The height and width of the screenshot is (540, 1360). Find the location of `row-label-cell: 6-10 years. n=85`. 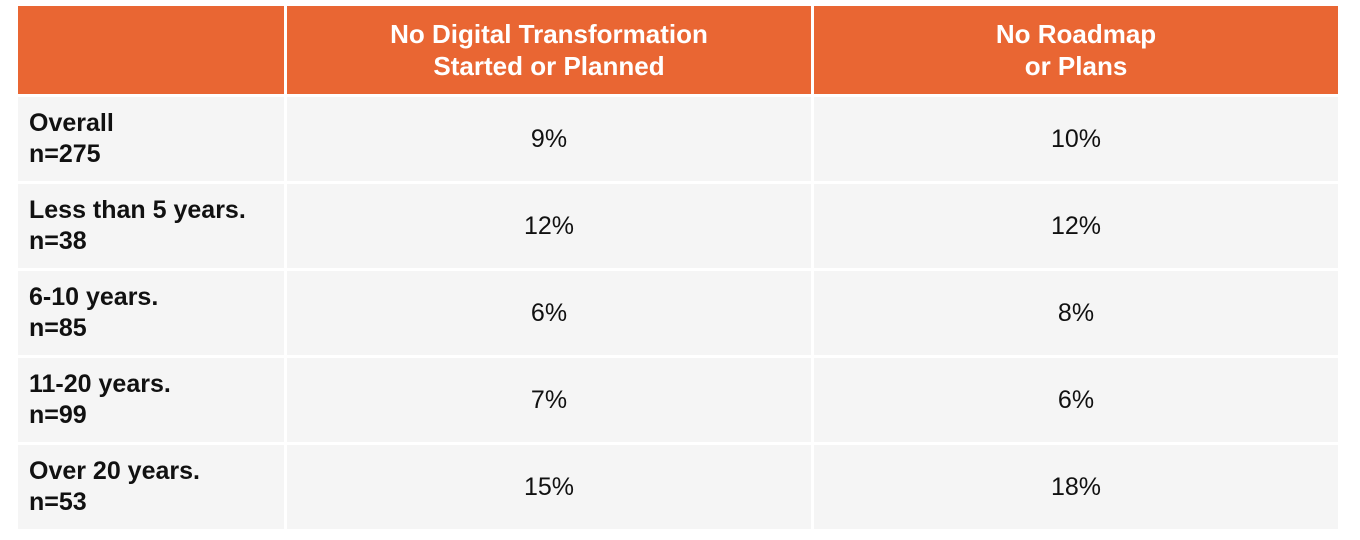

row-label-cell: 6-10 years. n=85 is located at coordinates (151, 313).